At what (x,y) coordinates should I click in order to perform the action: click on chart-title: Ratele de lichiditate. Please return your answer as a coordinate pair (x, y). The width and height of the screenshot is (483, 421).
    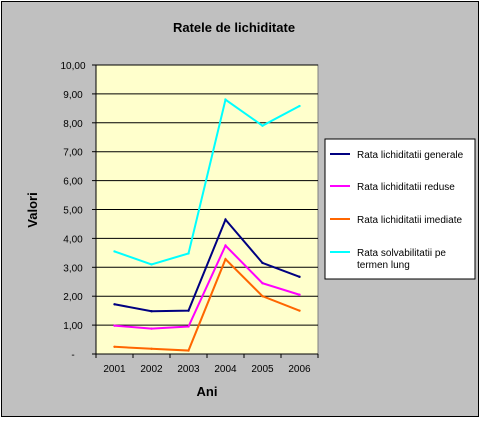
    Looking at the image, I should click on (234, 27).